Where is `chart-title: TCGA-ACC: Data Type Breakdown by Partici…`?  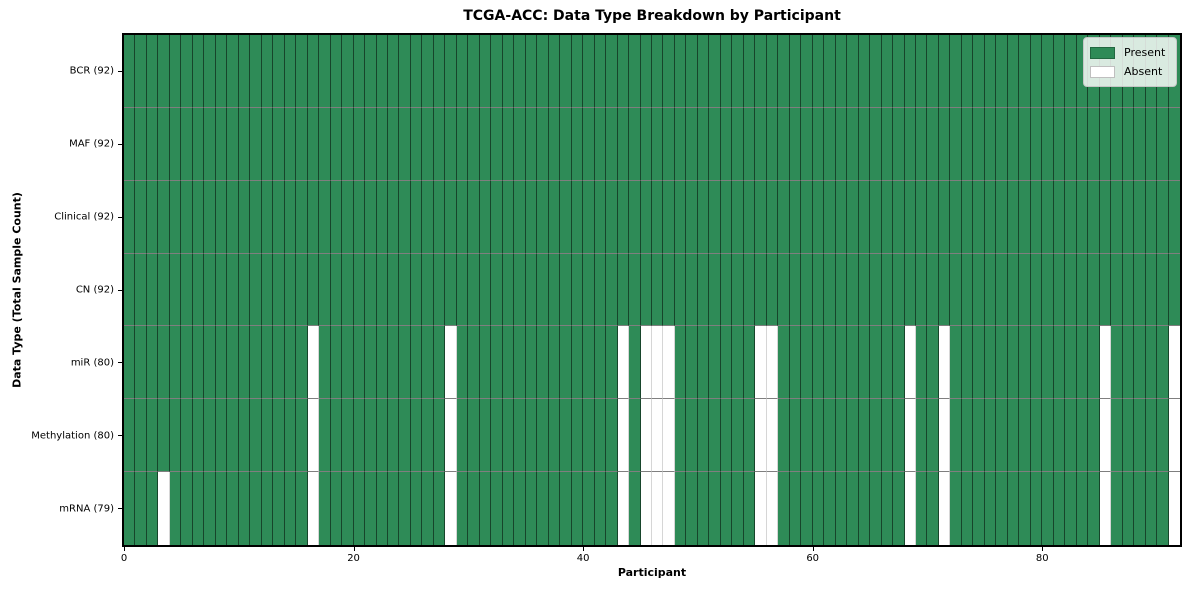
chart-title: TCGA-ACC: Data Type Breakdown by Partici… is located at coordinates (652, 16).